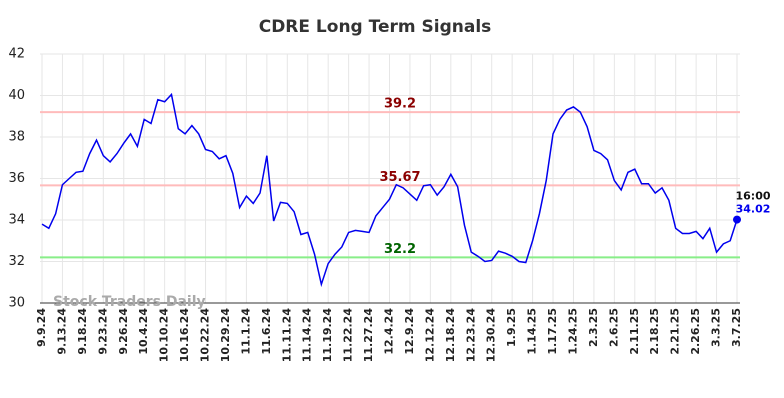  Describe the element at coordinates (16, 261) in the screenshot. I see `y-tick-label: 32` at that location.